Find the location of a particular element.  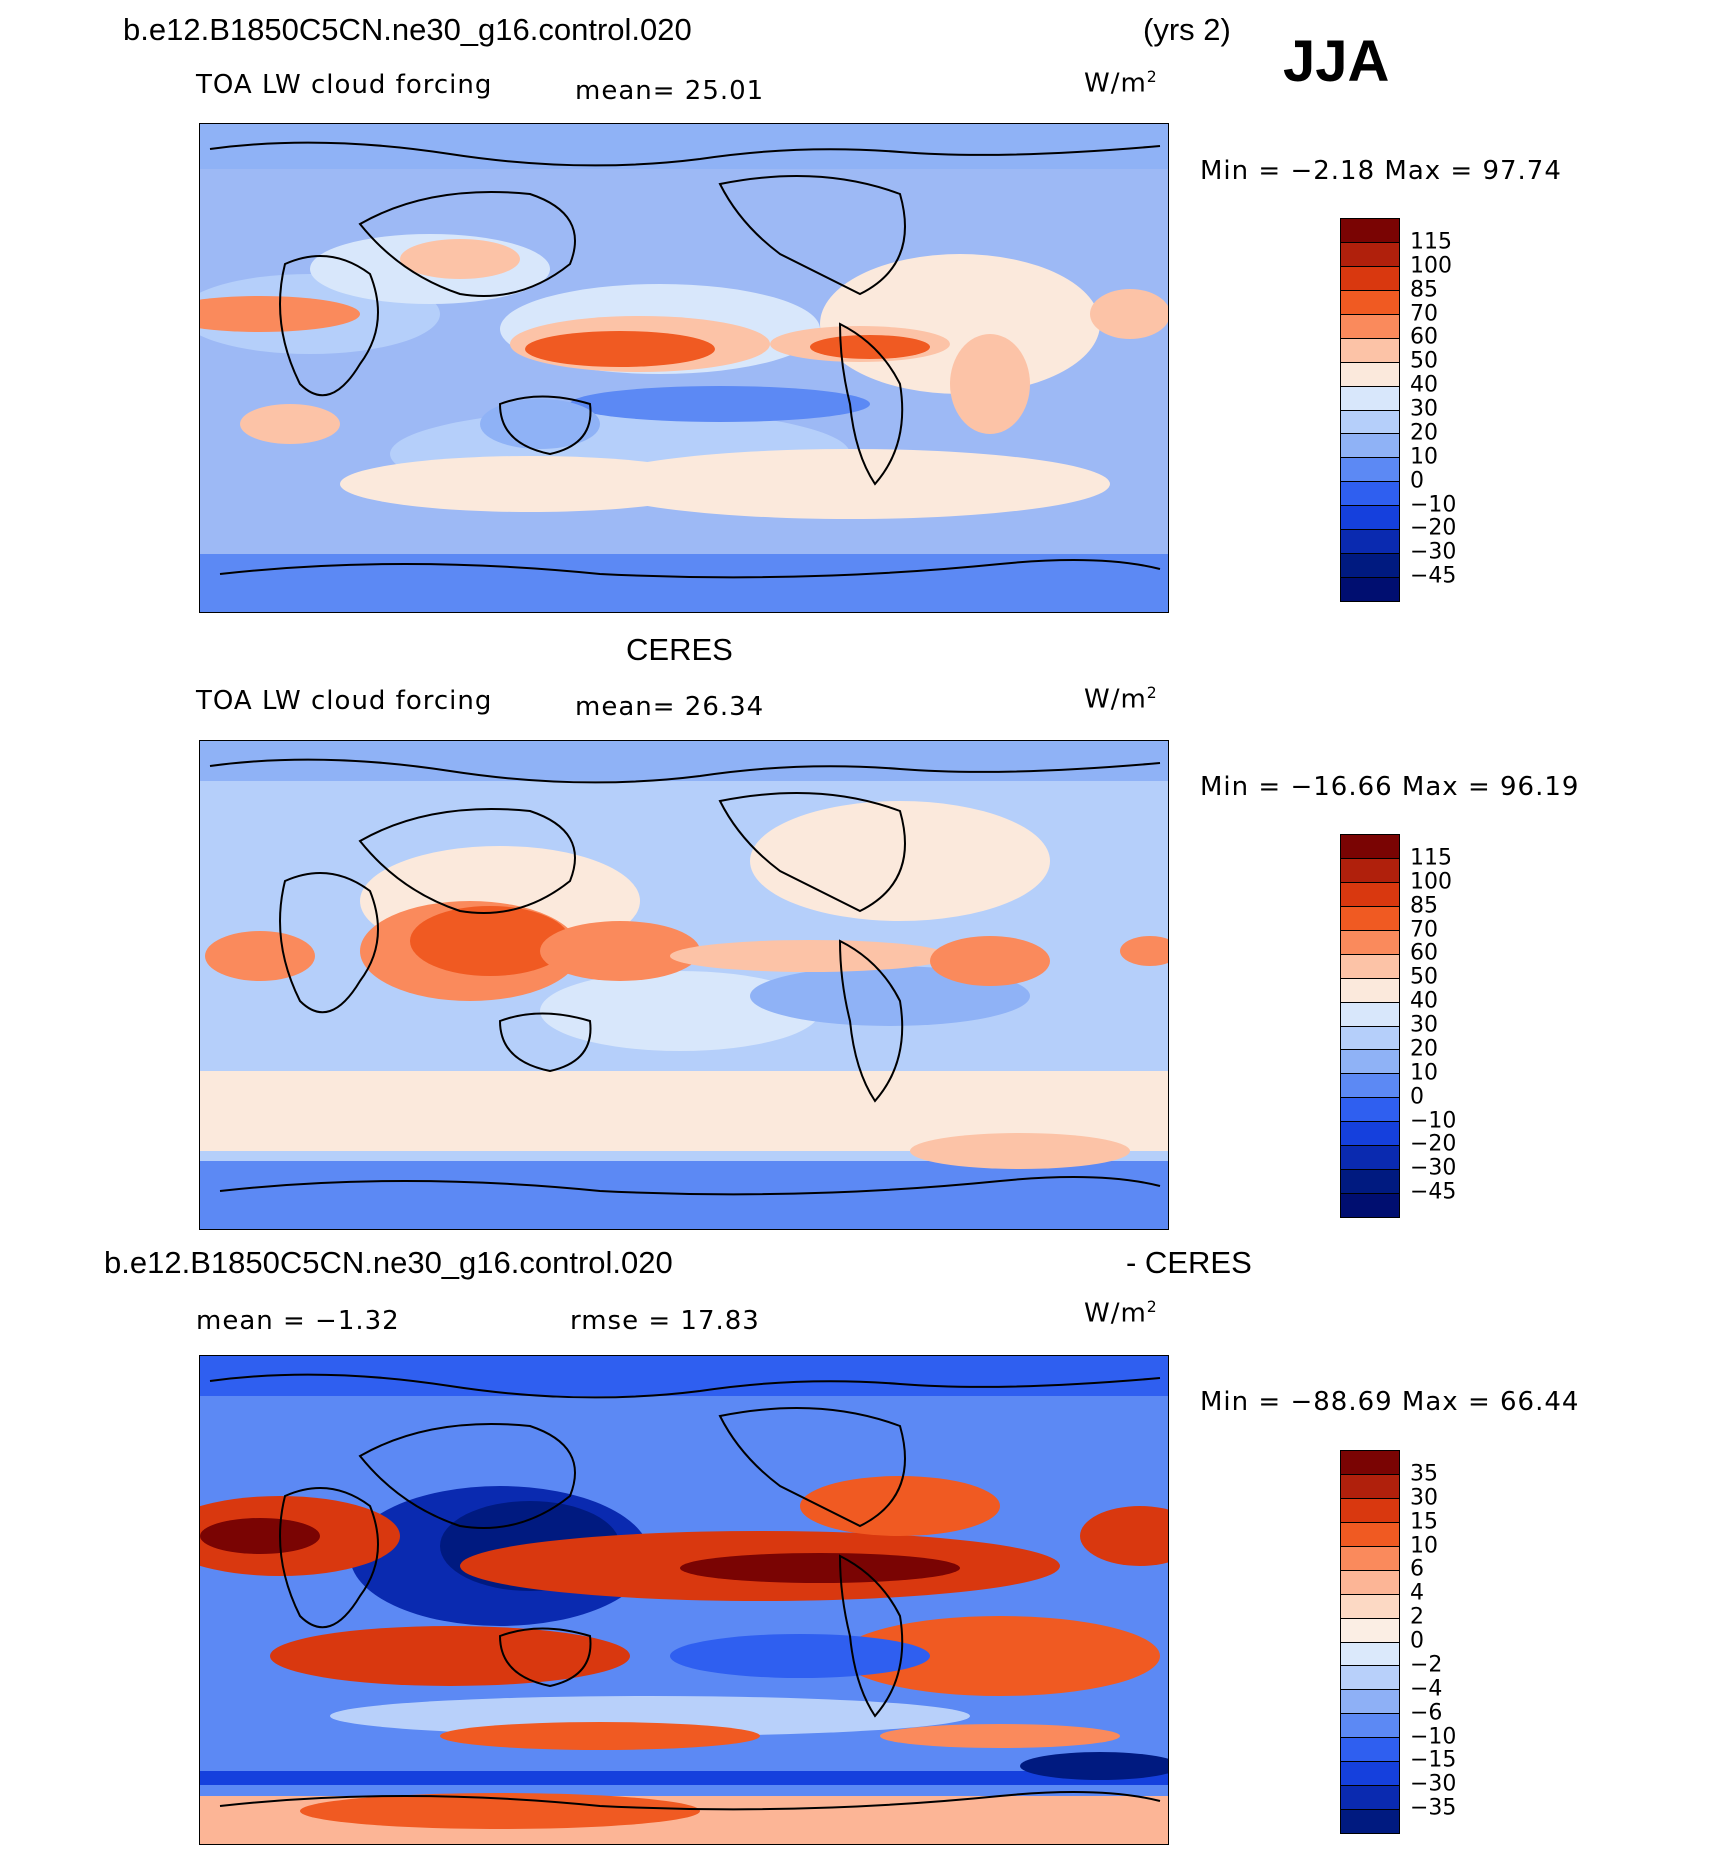

panel2-variable: TOA LW cloud forcing is located at coordinates (344, 701).